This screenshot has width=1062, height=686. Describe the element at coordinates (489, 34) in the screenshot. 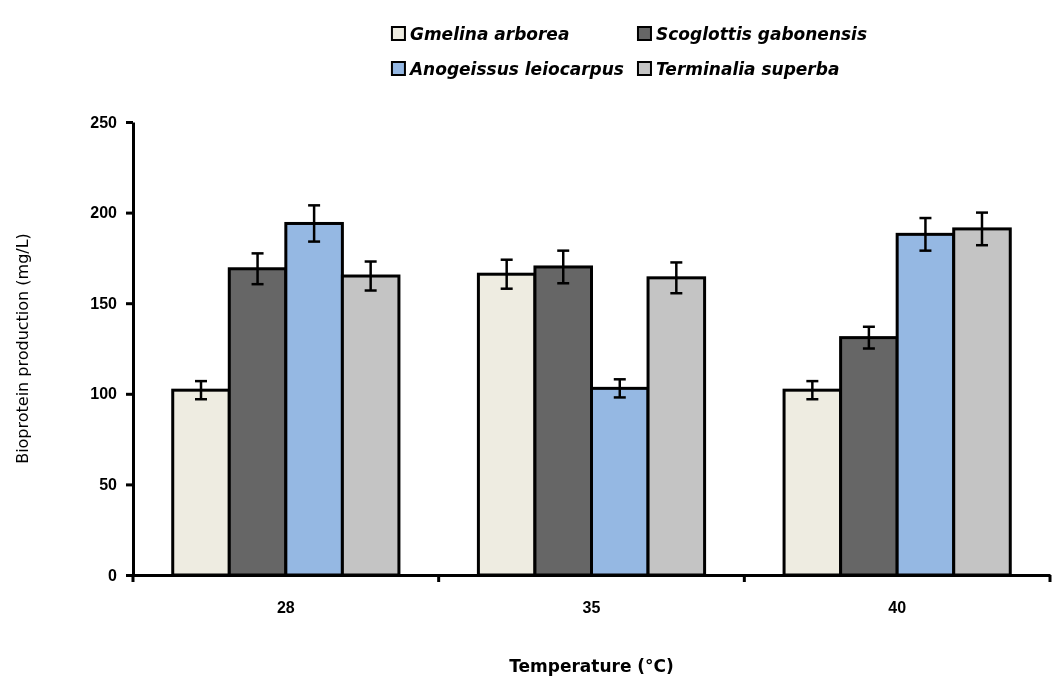

I see `legend-label: Gmelina arborea` at that location.